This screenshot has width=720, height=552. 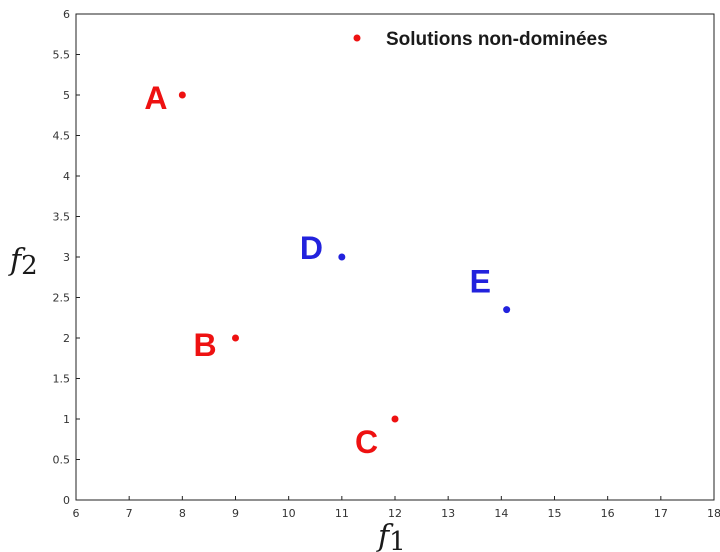 I want to click on x-axis-ticks: 6 7 8 9 10 11 12 13 14 15 16 17 18, so click(x=396, y=508).